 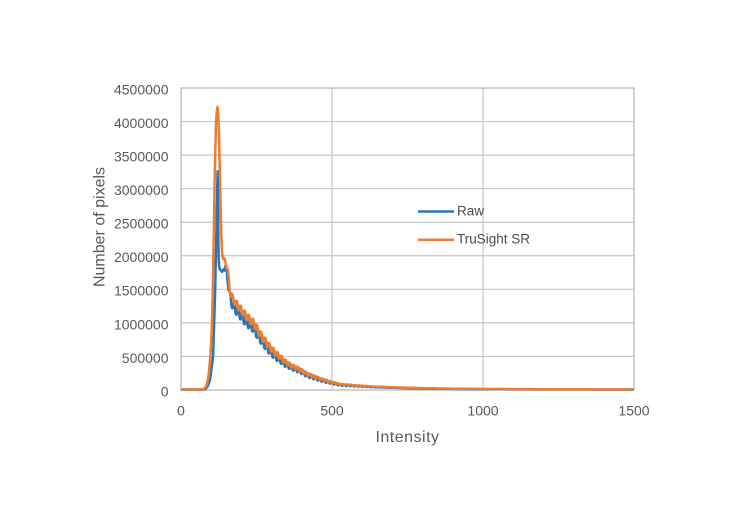 What do you see at coordinates (141, 291) in the screenshot?
I see `svg-text: 1500000` at bounding box center [141, 291].